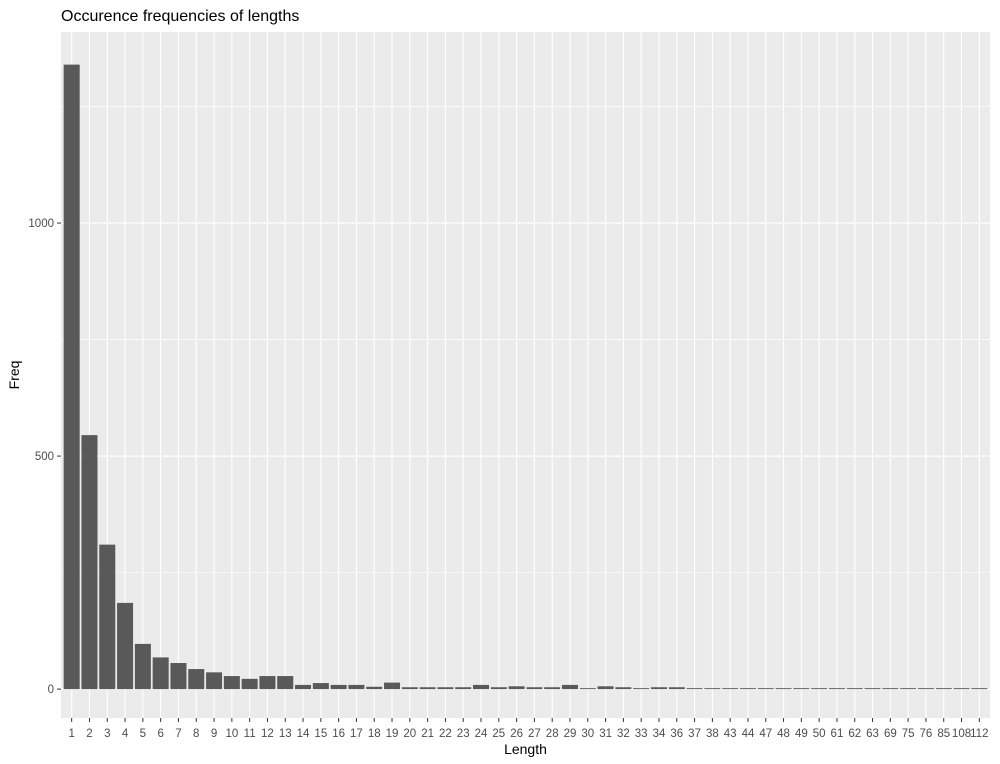 The width and height of the screenshot is (1000, 764). I want to click on x-tick-label: 16, so click(338, 734).